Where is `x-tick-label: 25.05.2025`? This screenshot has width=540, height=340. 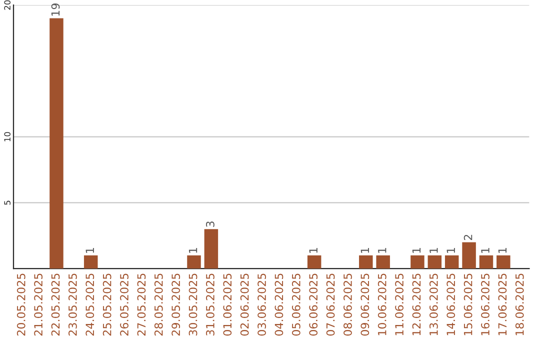
x-tick-label: 25.05.2025 is located at coordinates (107, 305).